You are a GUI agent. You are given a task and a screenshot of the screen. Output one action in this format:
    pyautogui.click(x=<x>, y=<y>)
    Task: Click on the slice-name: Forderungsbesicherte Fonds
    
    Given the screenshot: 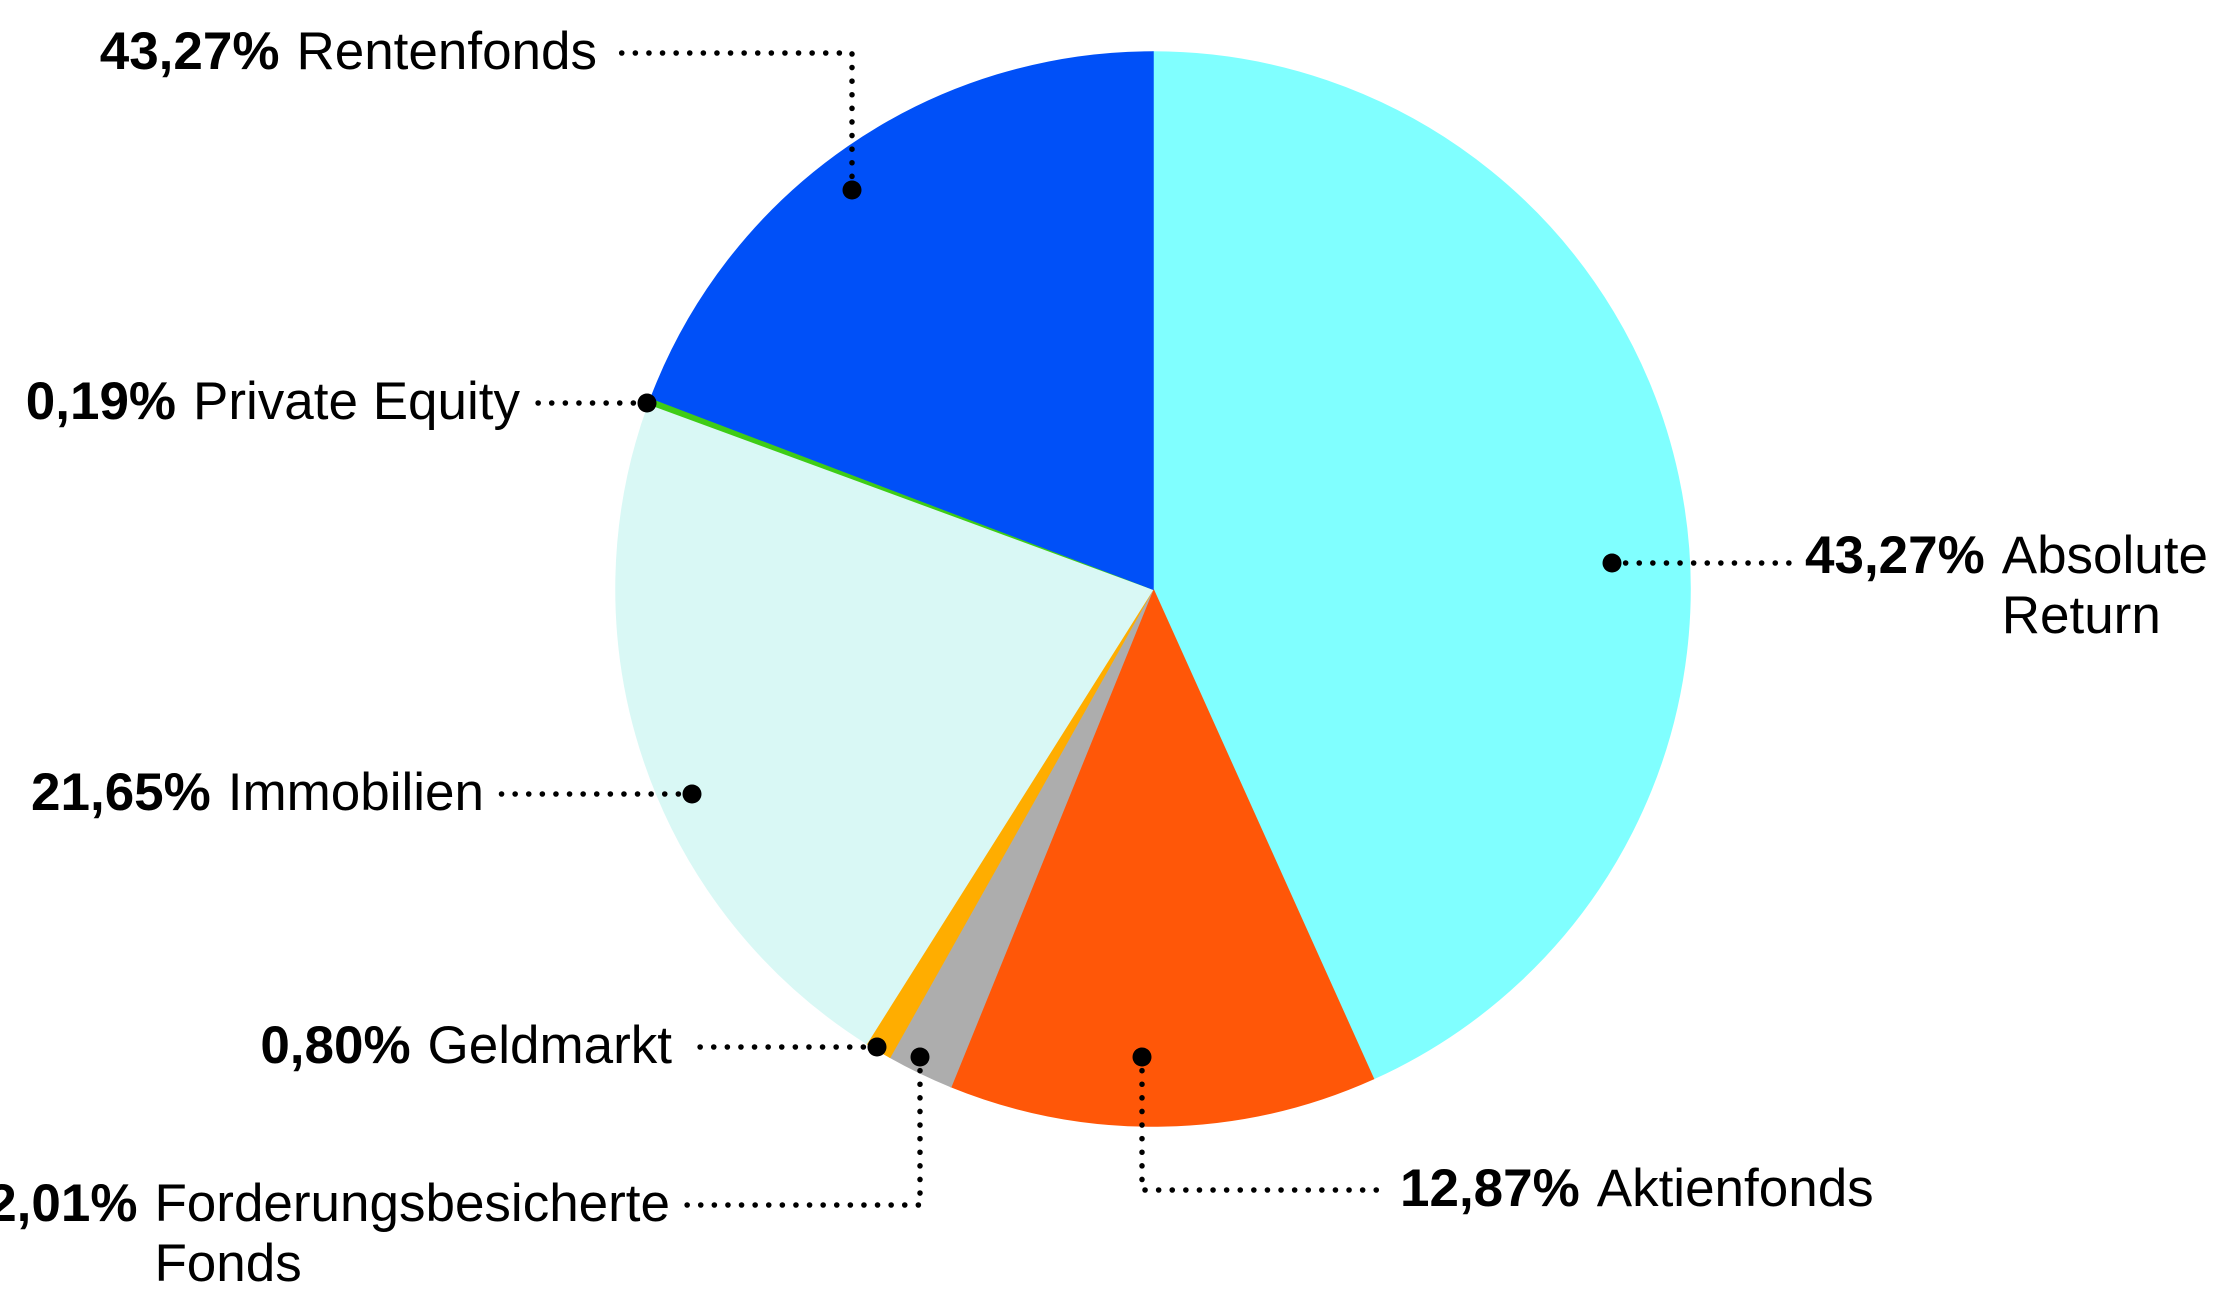 What is the action you would take?
    pyautogui.click(x=412, y=1233)
    